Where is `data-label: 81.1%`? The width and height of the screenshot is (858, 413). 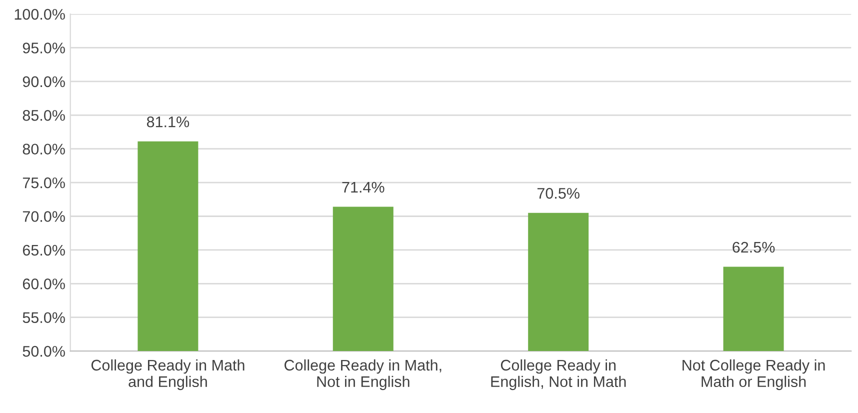
data-label: 81.1% is located at coordinates (168, 122).